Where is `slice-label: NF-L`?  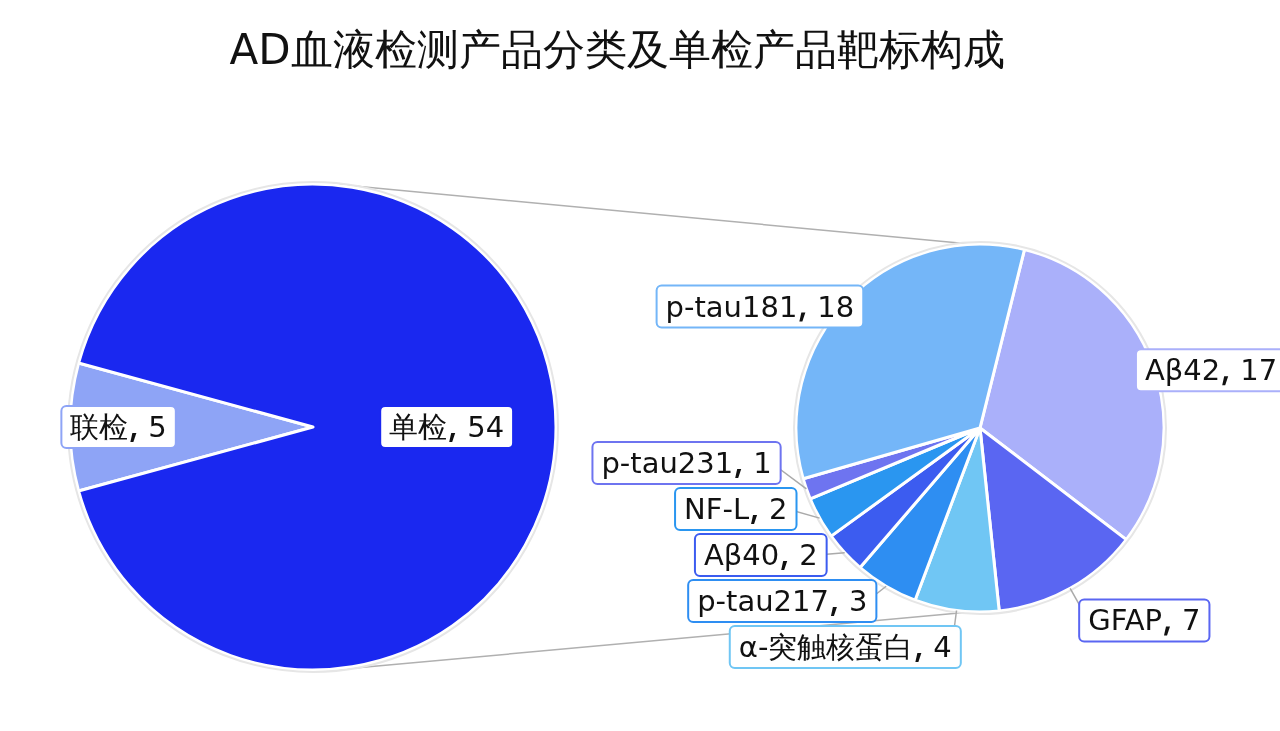 slice-label: NF-L is located at coordinates (717, 508).